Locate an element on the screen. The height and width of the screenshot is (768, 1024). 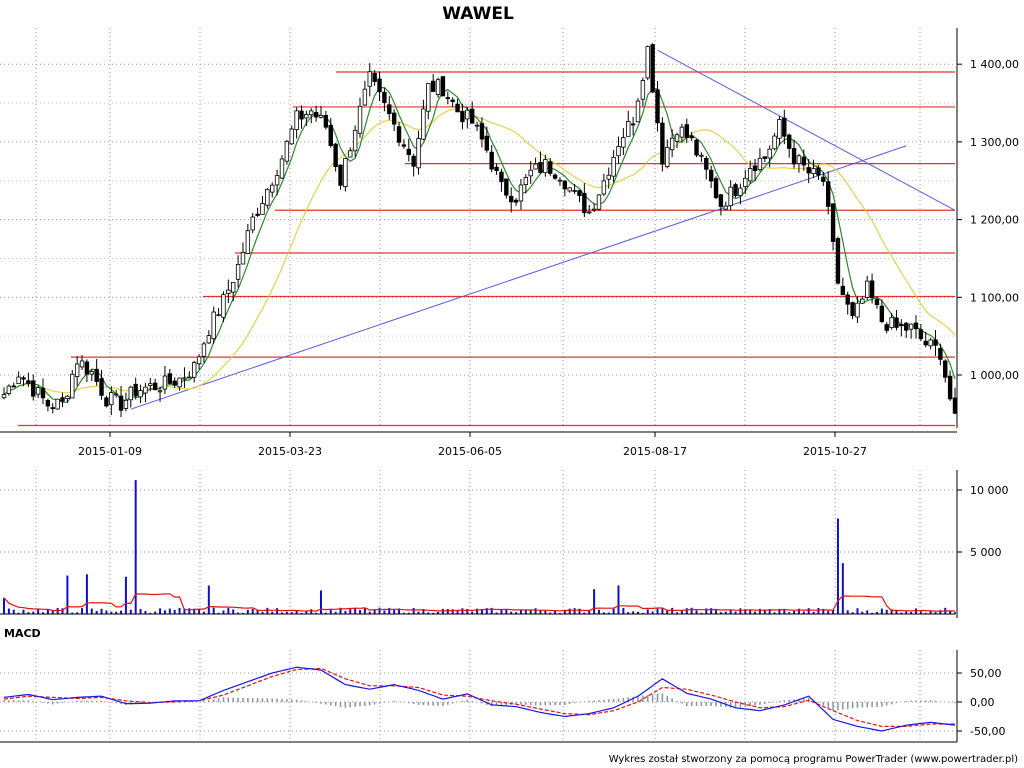
x-tick-label: 2015-03-23 is located at coordinates (290, 451).